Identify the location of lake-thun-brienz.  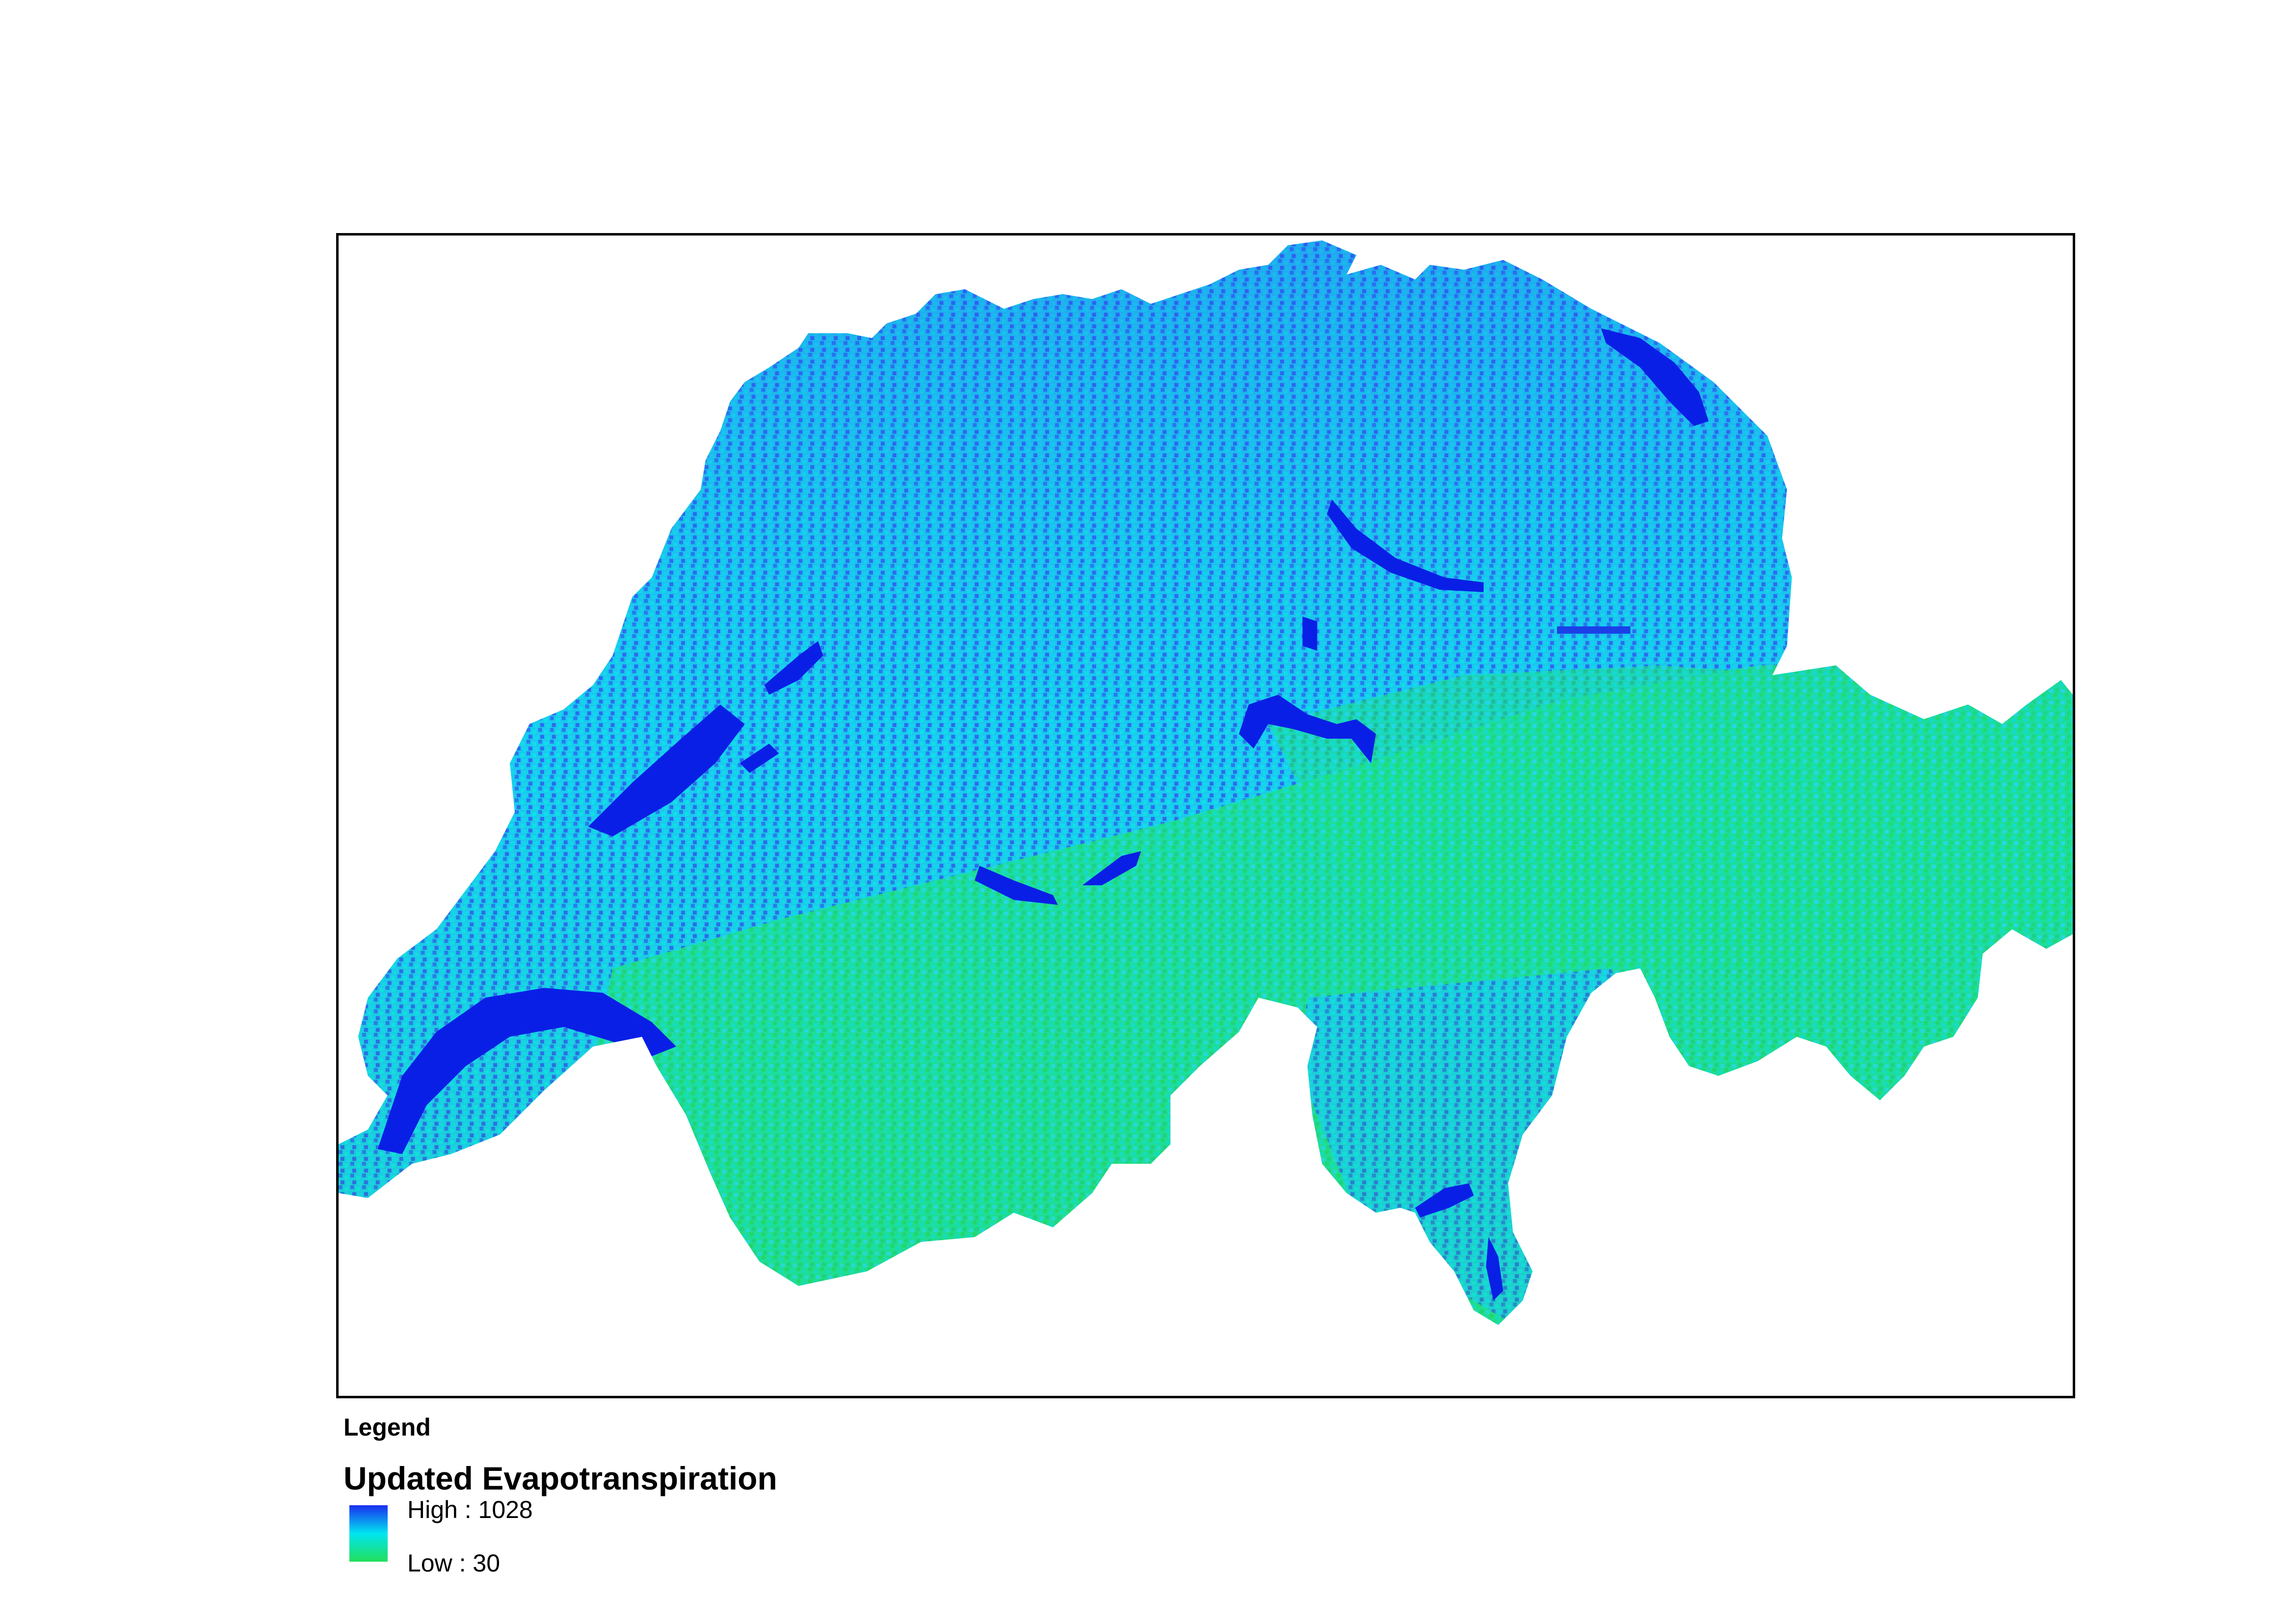
(1058, 878).